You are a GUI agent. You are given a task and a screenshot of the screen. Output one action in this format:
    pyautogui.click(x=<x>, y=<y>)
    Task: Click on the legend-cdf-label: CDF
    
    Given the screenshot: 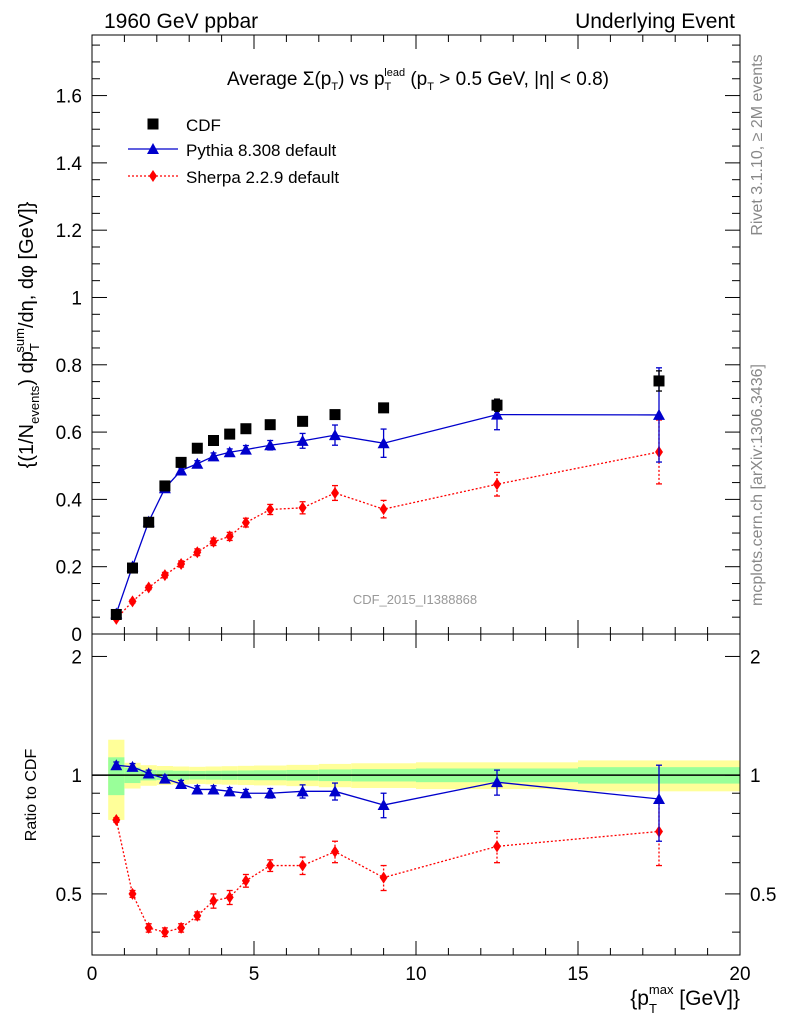 What is the action you would take?
    pyautogui.click(x=203, y=125)
    